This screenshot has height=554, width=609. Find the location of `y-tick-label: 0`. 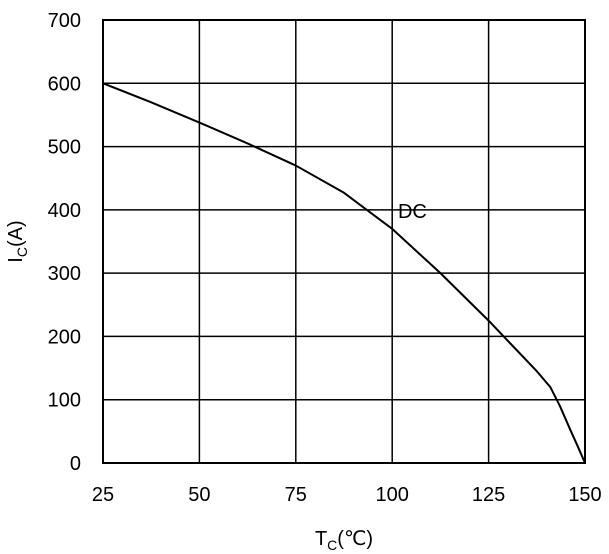

y-tick-label: 0 is located at coordinates (75, 464).